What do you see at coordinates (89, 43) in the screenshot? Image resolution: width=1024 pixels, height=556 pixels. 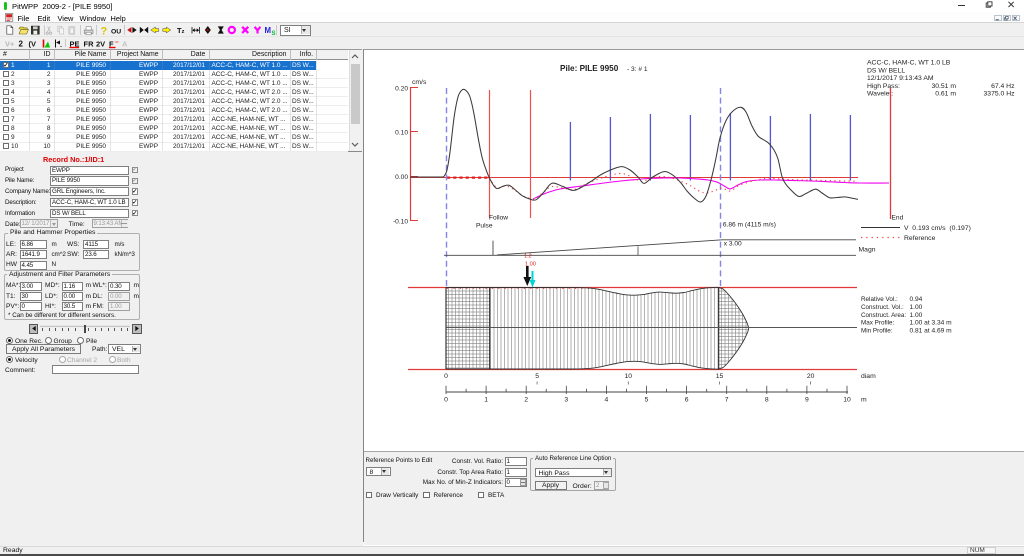 I see `svg-text: FR` at bounding box center [89, 43].